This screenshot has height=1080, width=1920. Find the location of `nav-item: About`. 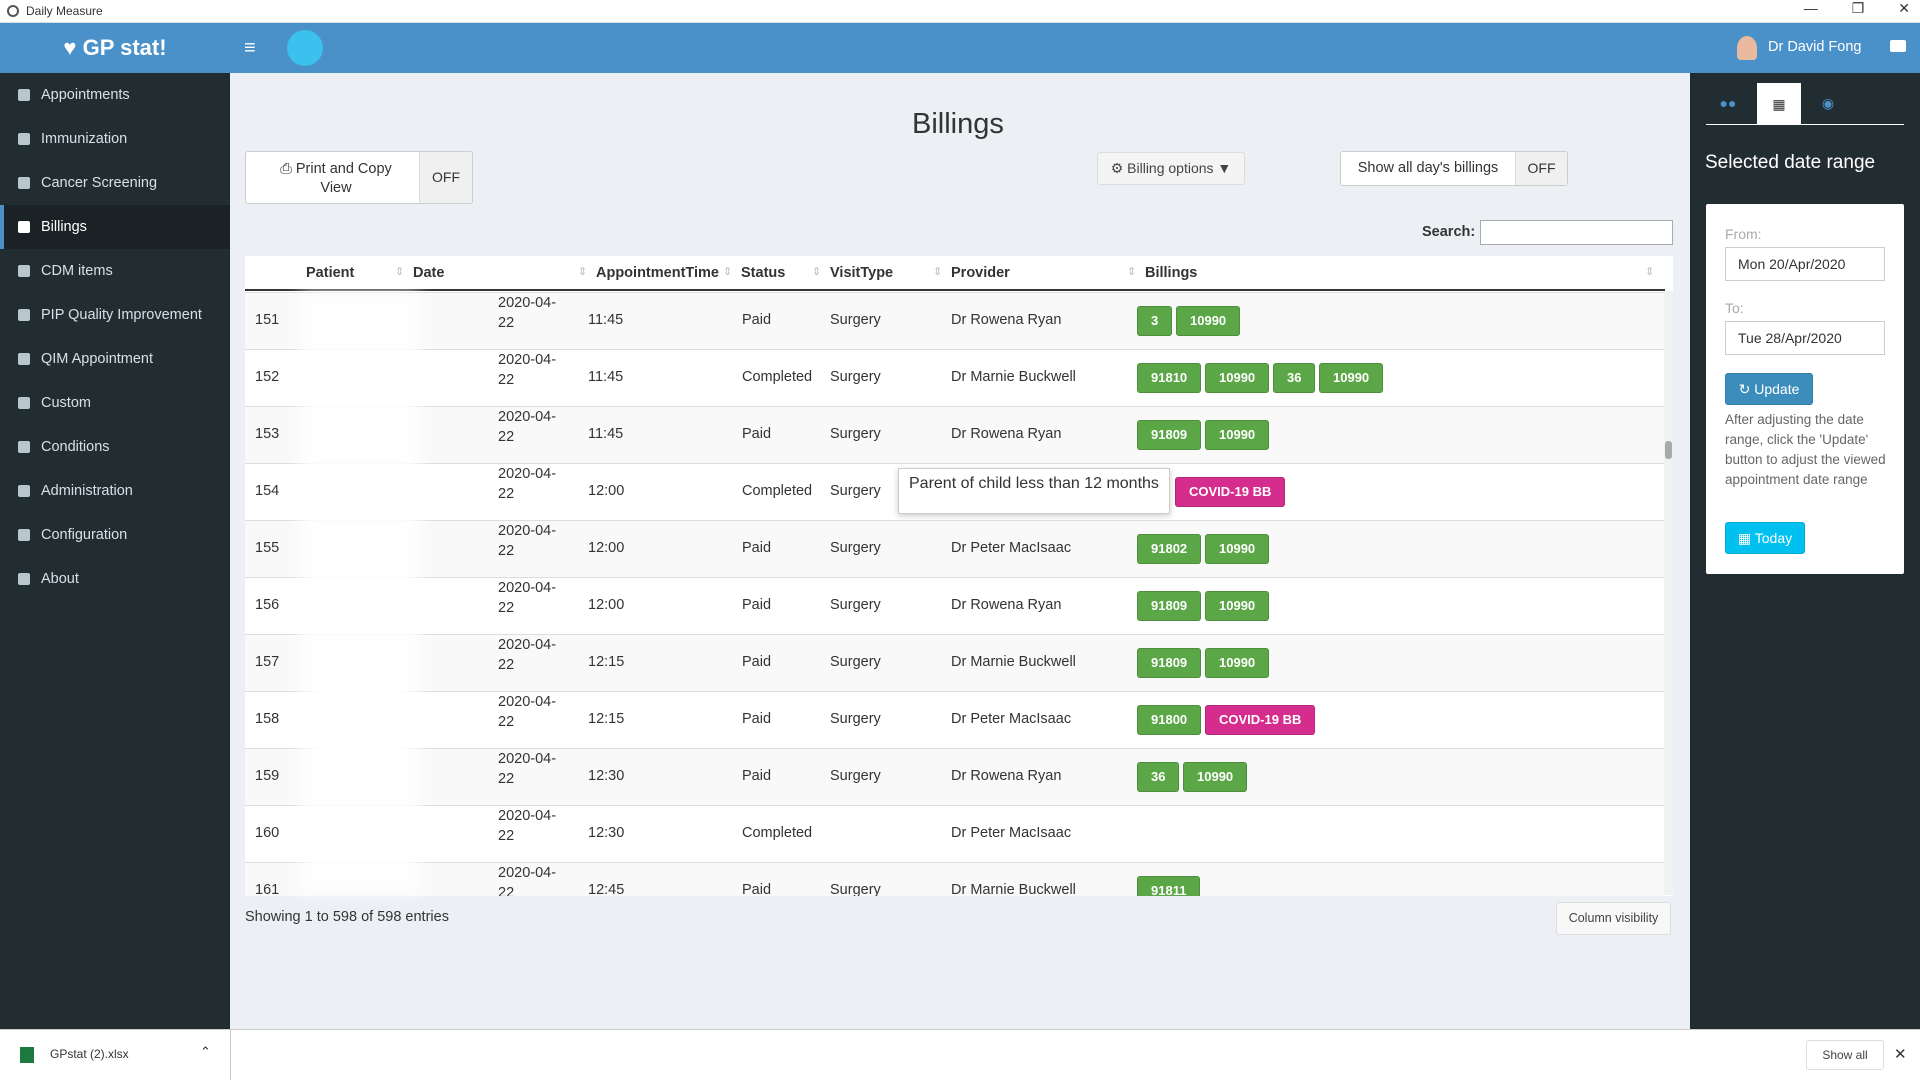

nav-item: About is located at coordinates (115, 579).